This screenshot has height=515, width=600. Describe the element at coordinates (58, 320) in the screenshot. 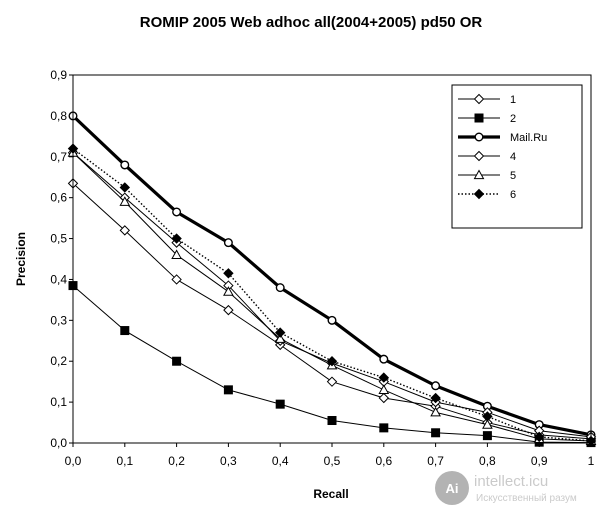

I see `y-tick-label: 0,3` at that location.